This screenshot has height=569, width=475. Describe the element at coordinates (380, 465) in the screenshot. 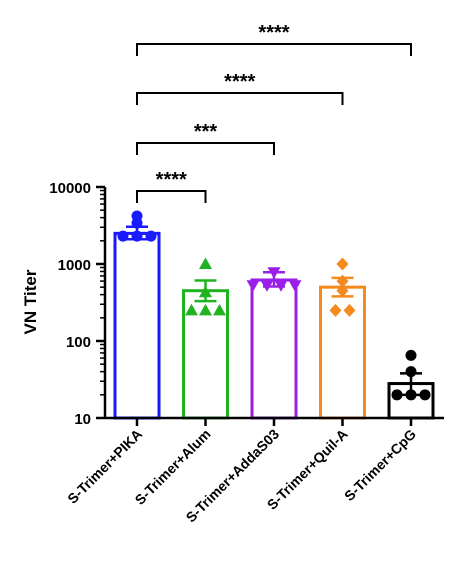

I see `x-tick-label: S-Trimer+CpG` at that location.